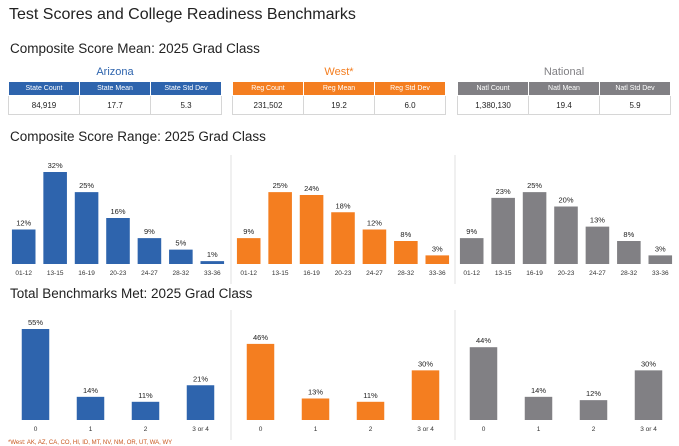 The width and height of the screenshot is (679, 446). Describe the element at coordinates (200, 378) in the screenshot. I see `arizona-value-label: 21%` at that location.